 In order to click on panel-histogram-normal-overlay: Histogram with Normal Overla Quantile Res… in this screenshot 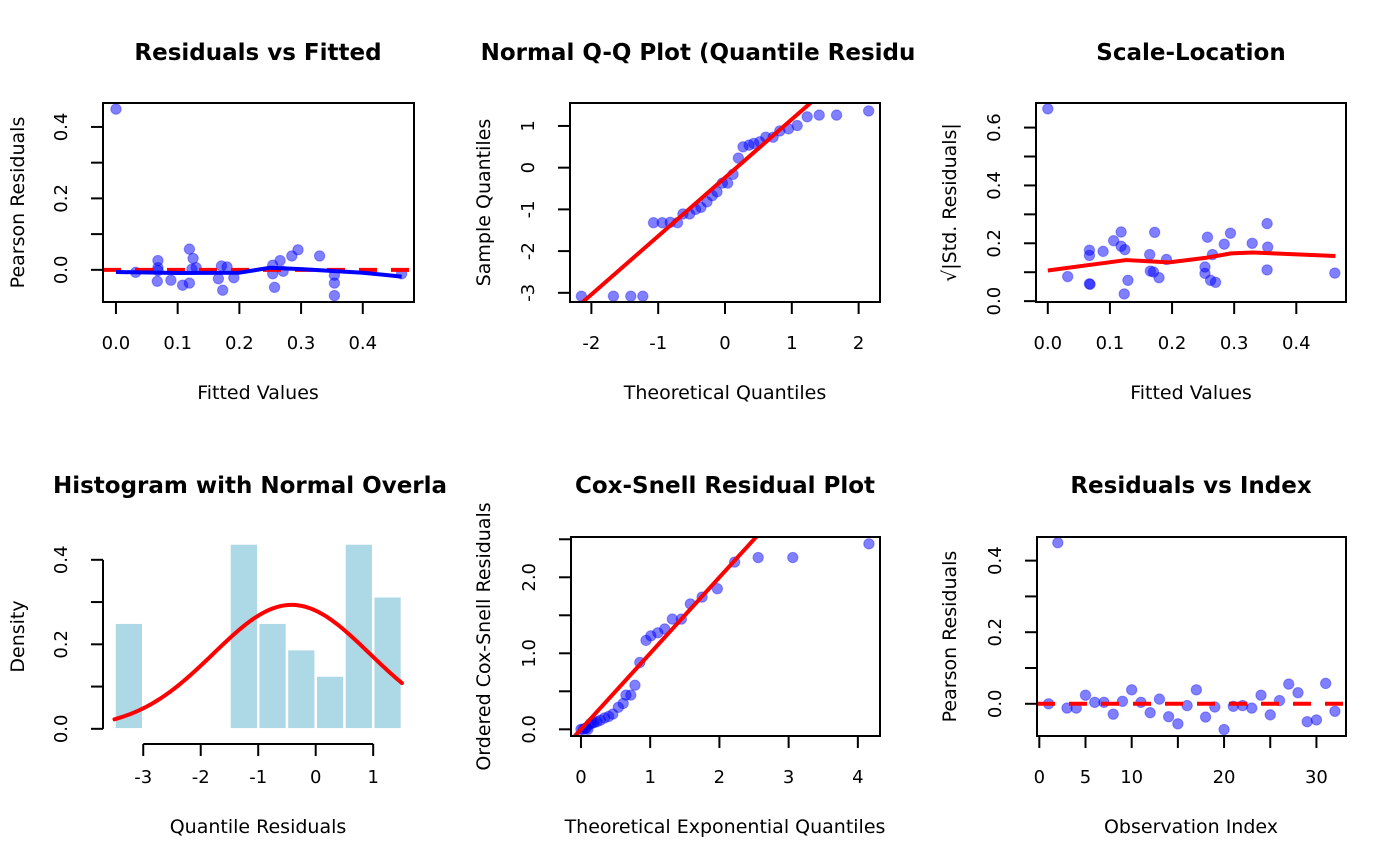, I will do `click(227, 655)`.